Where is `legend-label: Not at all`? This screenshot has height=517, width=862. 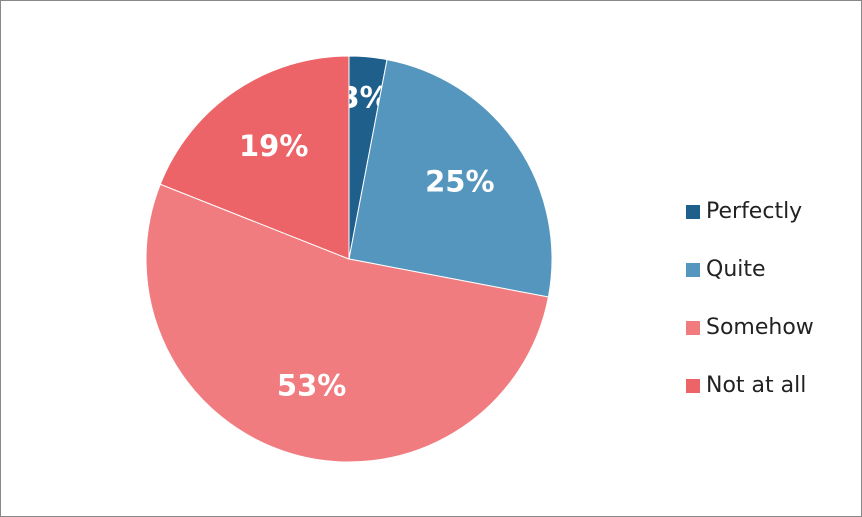
legend-label: Not at all is located at coordinates (756, 385).